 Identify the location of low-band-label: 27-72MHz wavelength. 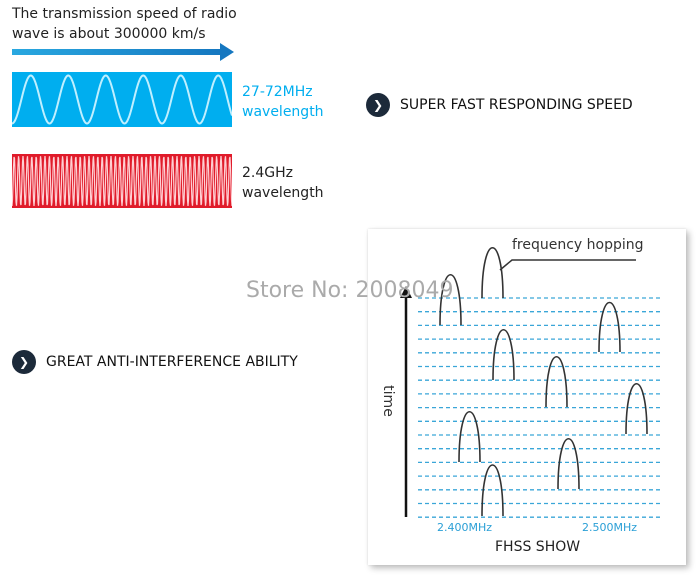
(283, 102).